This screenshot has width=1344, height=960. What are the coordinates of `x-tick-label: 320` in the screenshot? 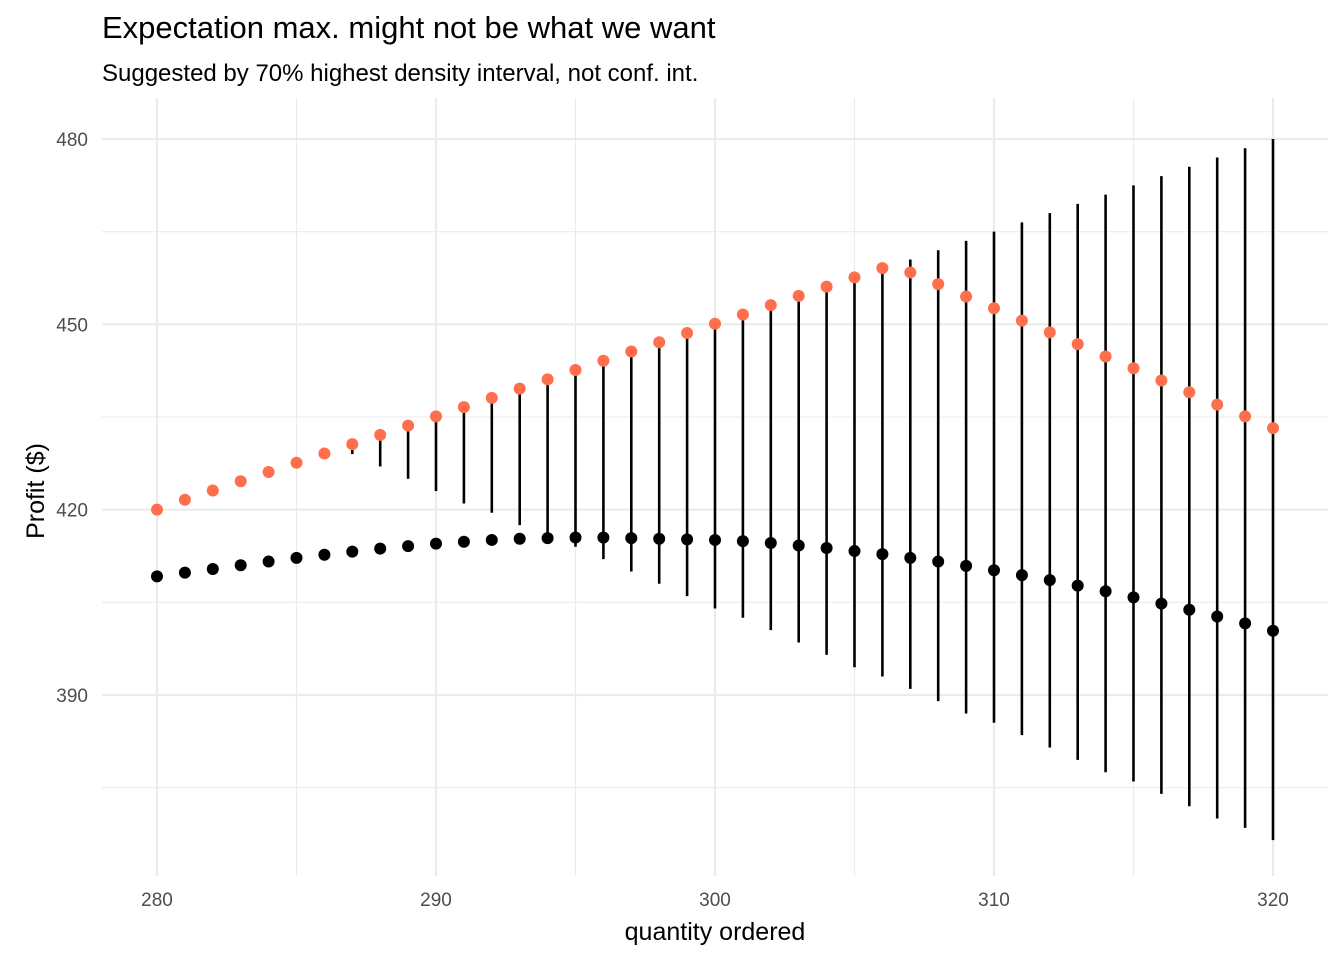 It's located at (1273, 900).